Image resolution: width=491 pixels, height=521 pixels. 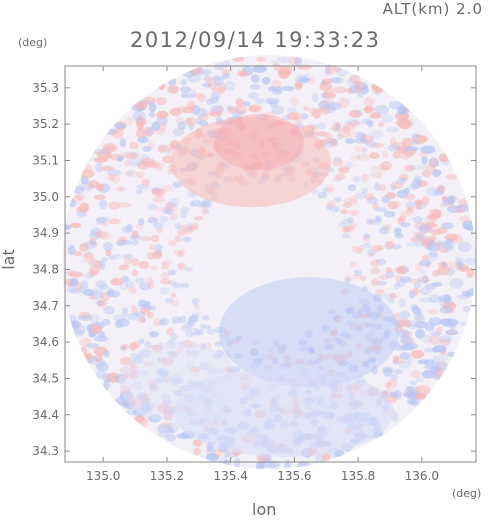 I want to click on y-tick-label: 34.7, so click(x=45, y=306).